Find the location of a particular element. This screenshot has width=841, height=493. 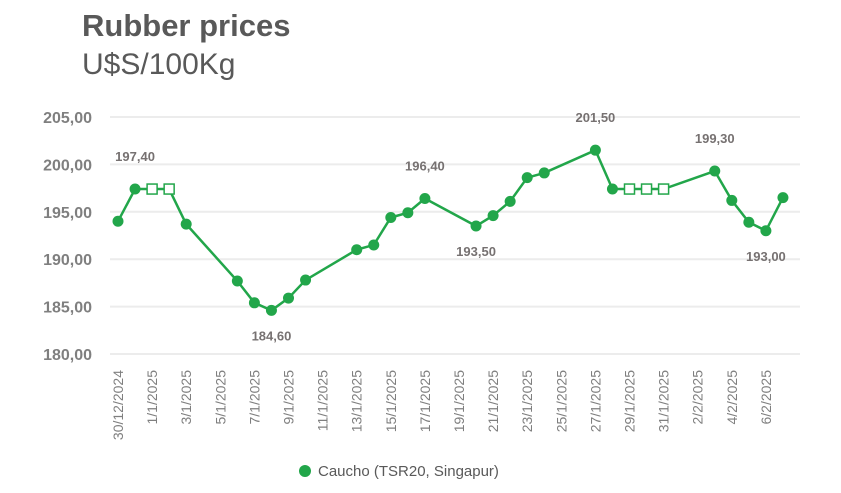

x-tick-label: 9/1/2025 is located at coordinates (289, 397).